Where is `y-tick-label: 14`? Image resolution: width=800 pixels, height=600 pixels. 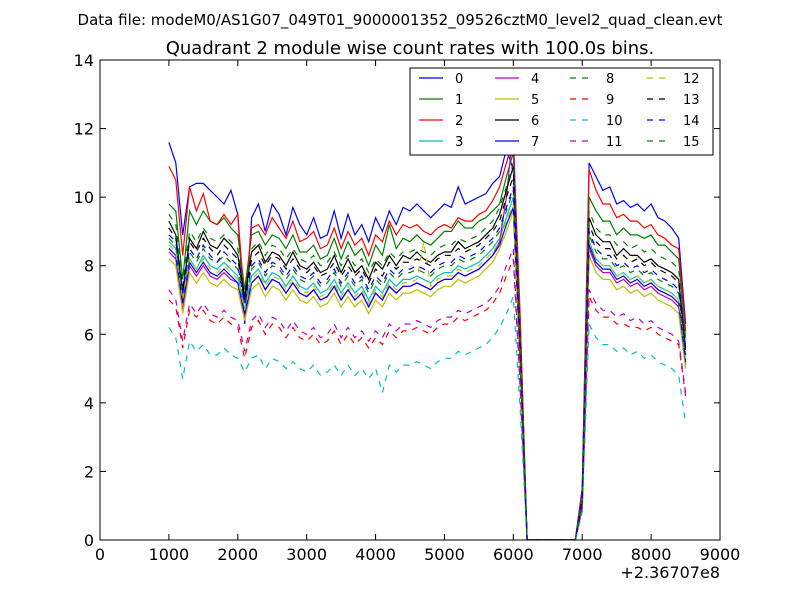 y-tick-label: 14 is located at coordinates (84, 60).